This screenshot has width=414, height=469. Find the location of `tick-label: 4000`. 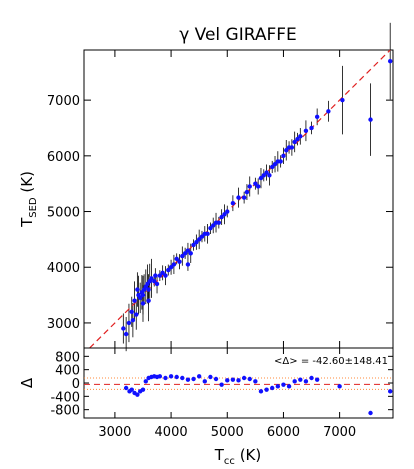

tick-label: 4000 is located at coordinates (171, 432).